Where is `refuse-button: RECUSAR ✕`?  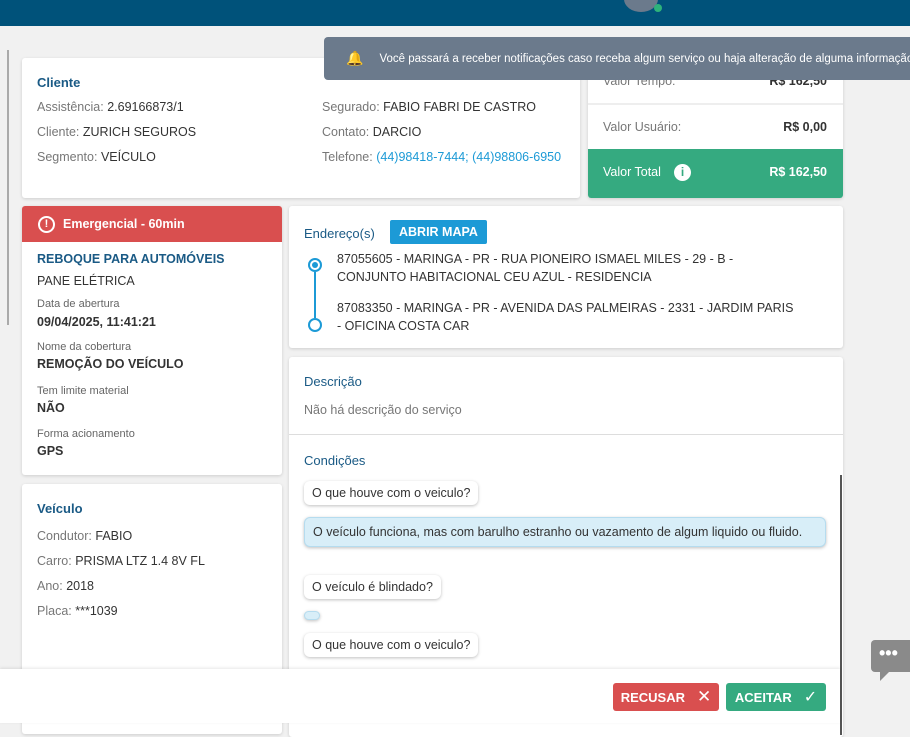
refuse-button: RECUSAR ✕ is located at coordinates (666, 697).